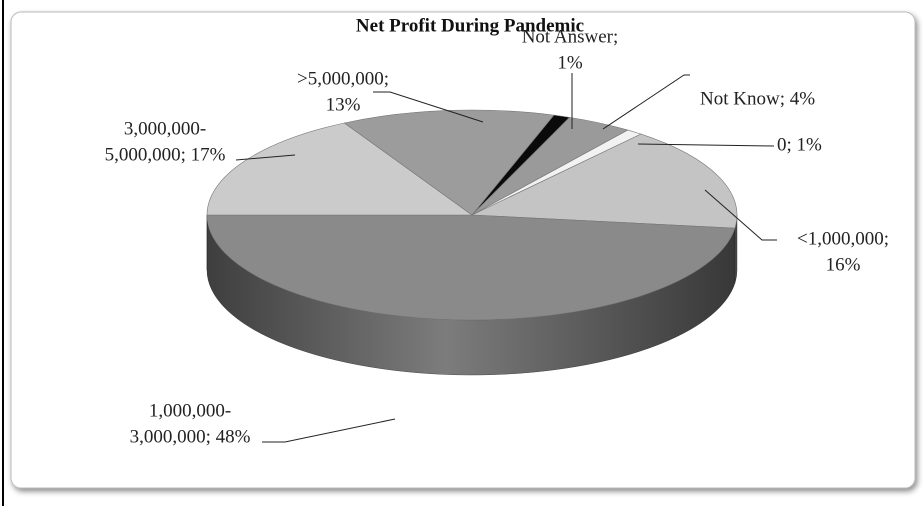  What do you see at coordinates (799, 144) in the screenshot?
I see `data-label: 0; 1%` at bounding box center [799, 144].